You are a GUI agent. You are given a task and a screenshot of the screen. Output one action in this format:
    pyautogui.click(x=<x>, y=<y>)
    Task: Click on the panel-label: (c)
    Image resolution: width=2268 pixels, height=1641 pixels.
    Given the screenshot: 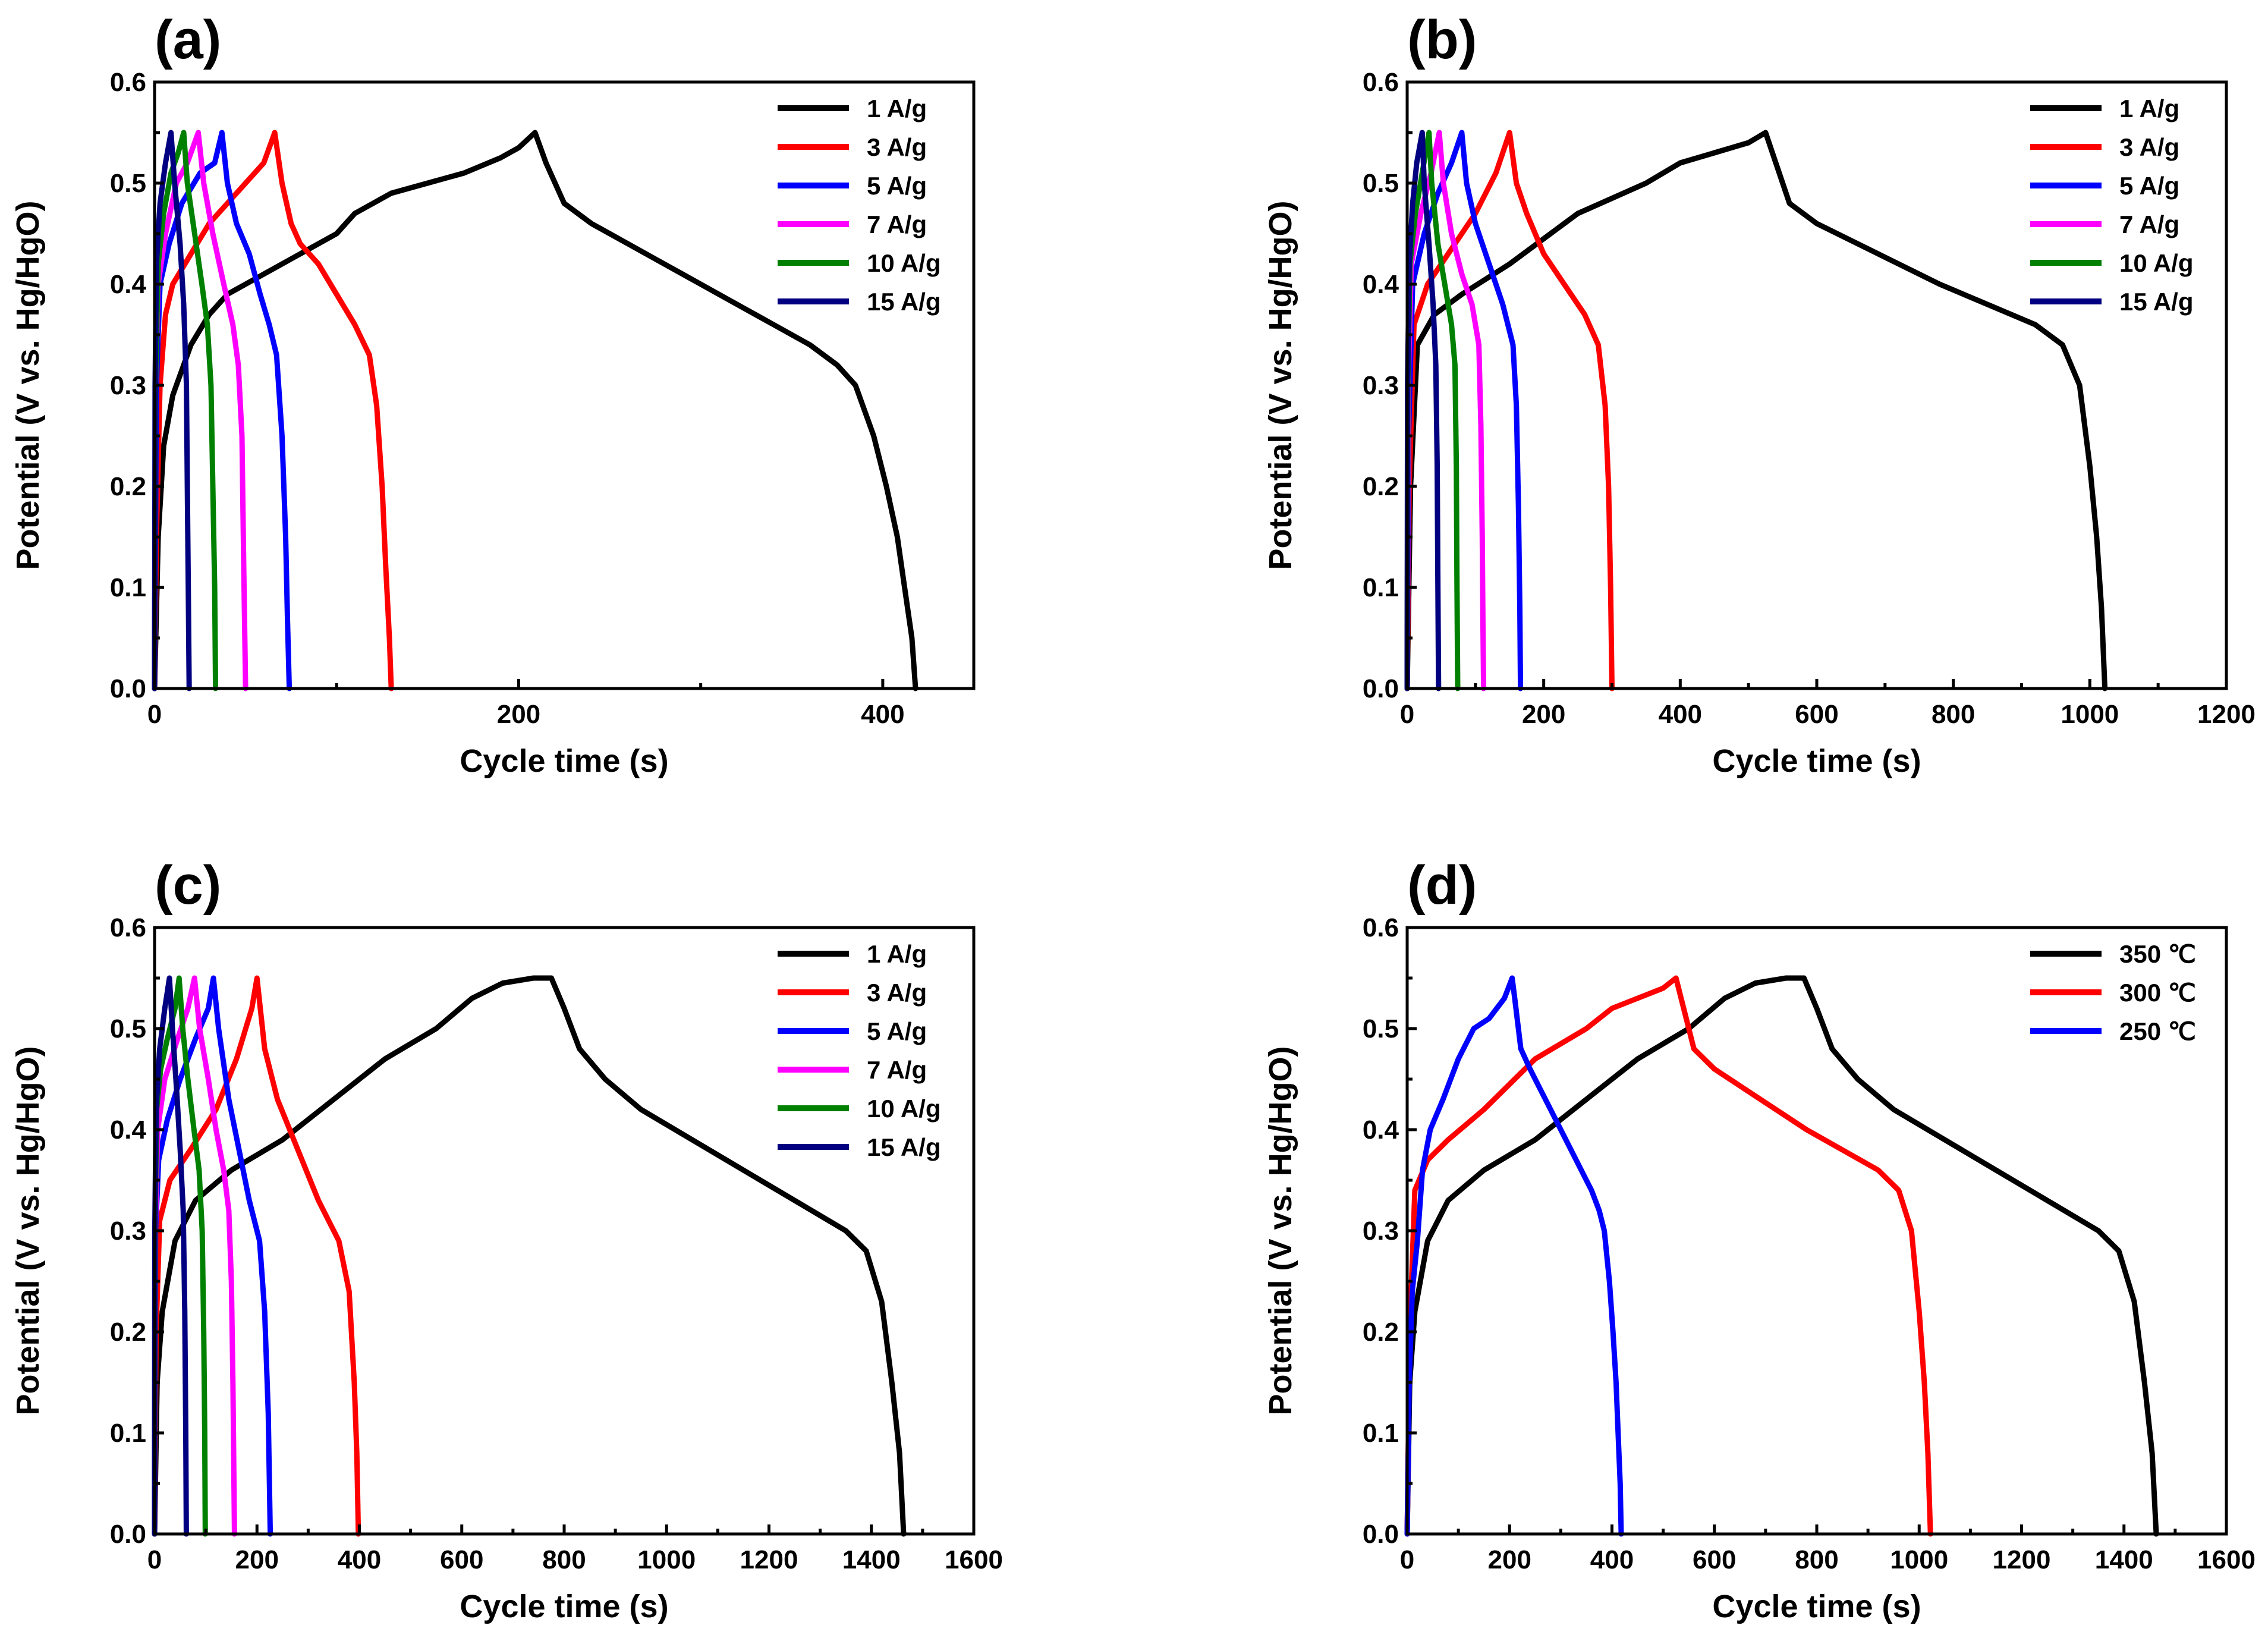 What is the action you would take?
    pyautogui.click(x=188, y=885)
    